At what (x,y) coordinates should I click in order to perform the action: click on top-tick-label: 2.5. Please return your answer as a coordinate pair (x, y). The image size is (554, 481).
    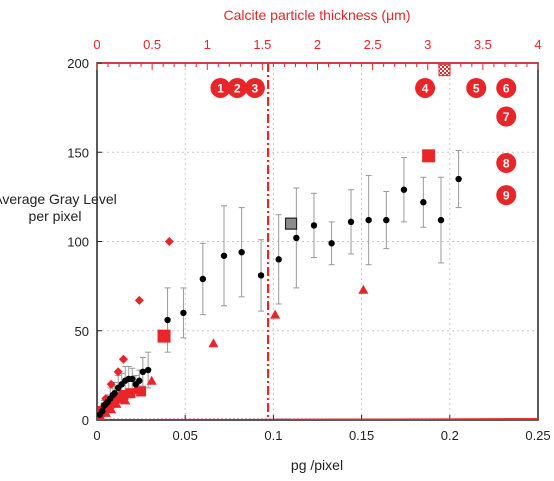
    Looking at the image, I should click on (373, 44).